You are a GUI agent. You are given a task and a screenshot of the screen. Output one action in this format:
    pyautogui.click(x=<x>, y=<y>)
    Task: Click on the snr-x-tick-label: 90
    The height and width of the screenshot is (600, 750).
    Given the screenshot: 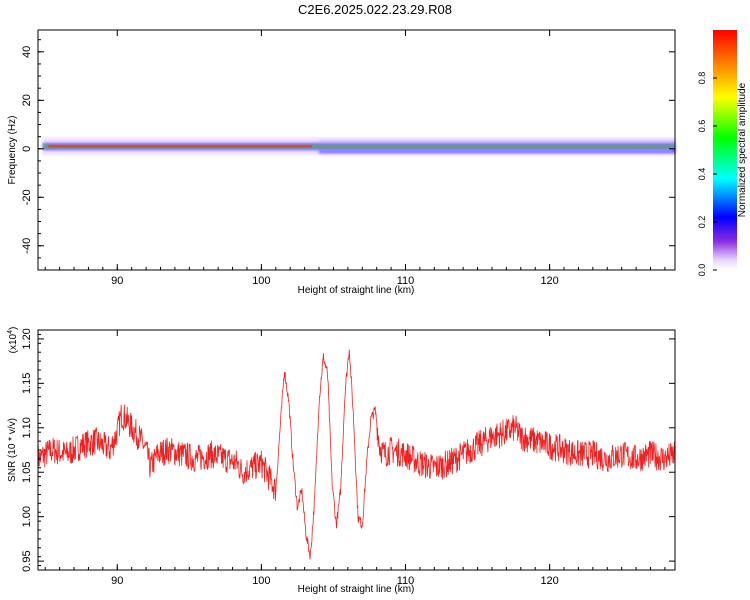 What is the action you would take?
    pyautogui.click(x=117, y=581)
    